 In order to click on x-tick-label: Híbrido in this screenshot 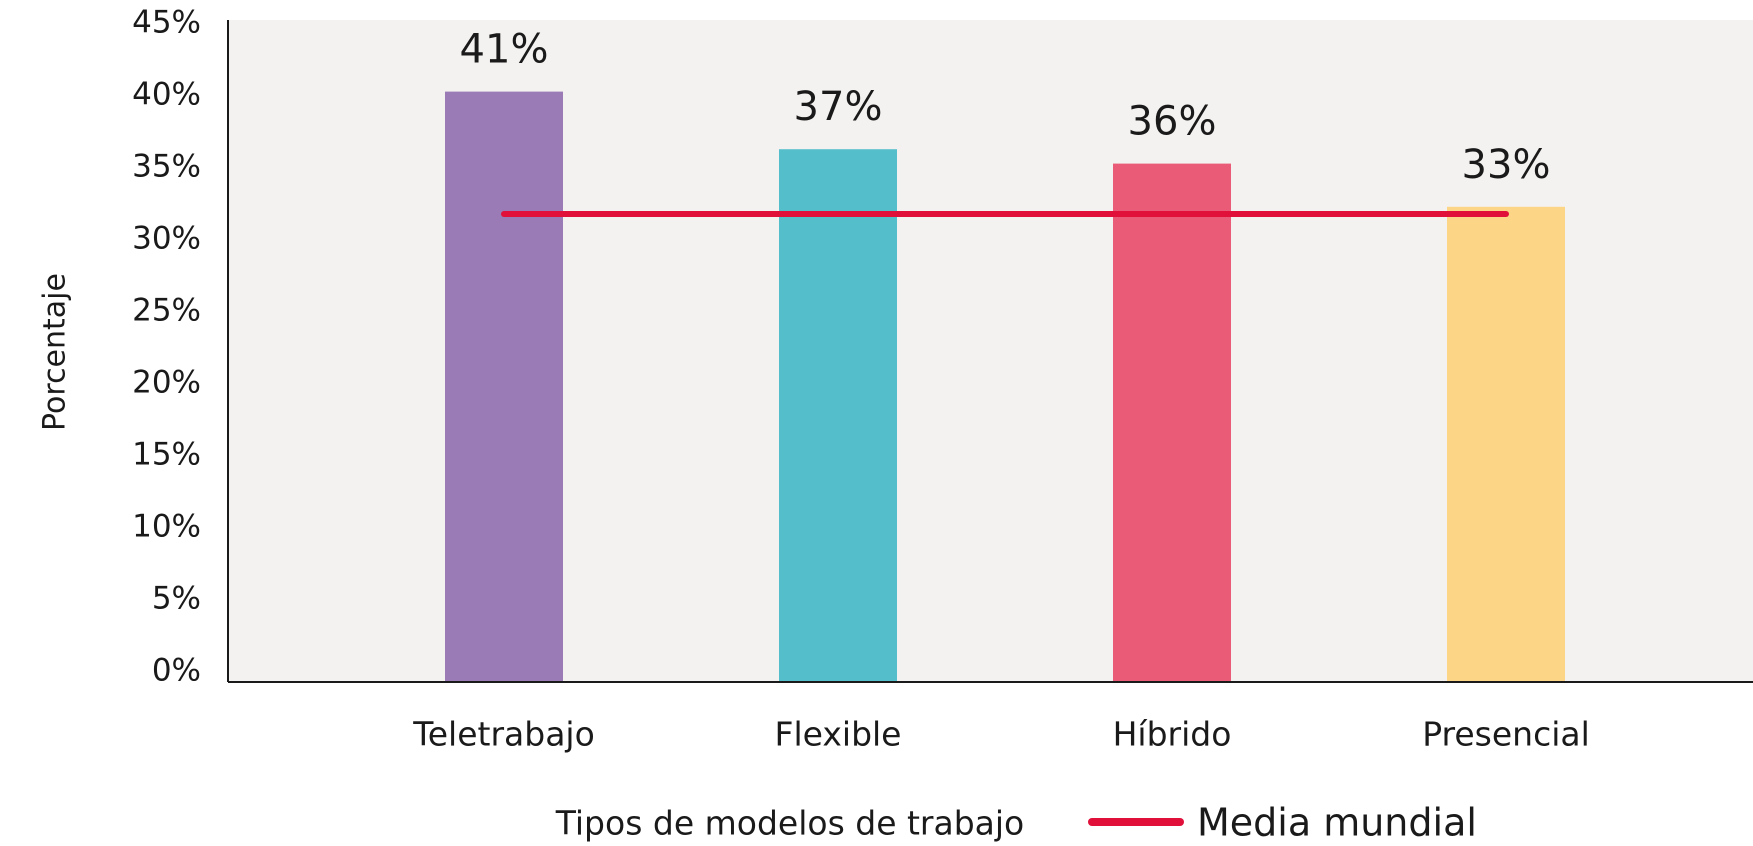, I will do `click(1172, 734)`.